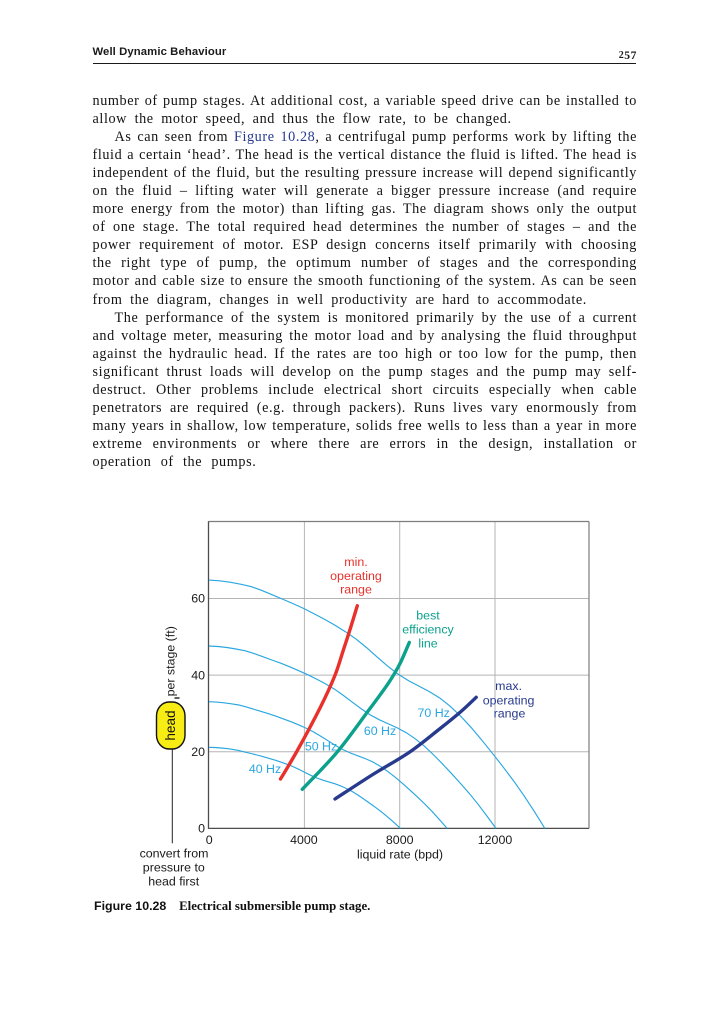 Image resolution: width=703 pixels, height=1024 pixels. I want to click on svg-text: min., so click(355, 562).